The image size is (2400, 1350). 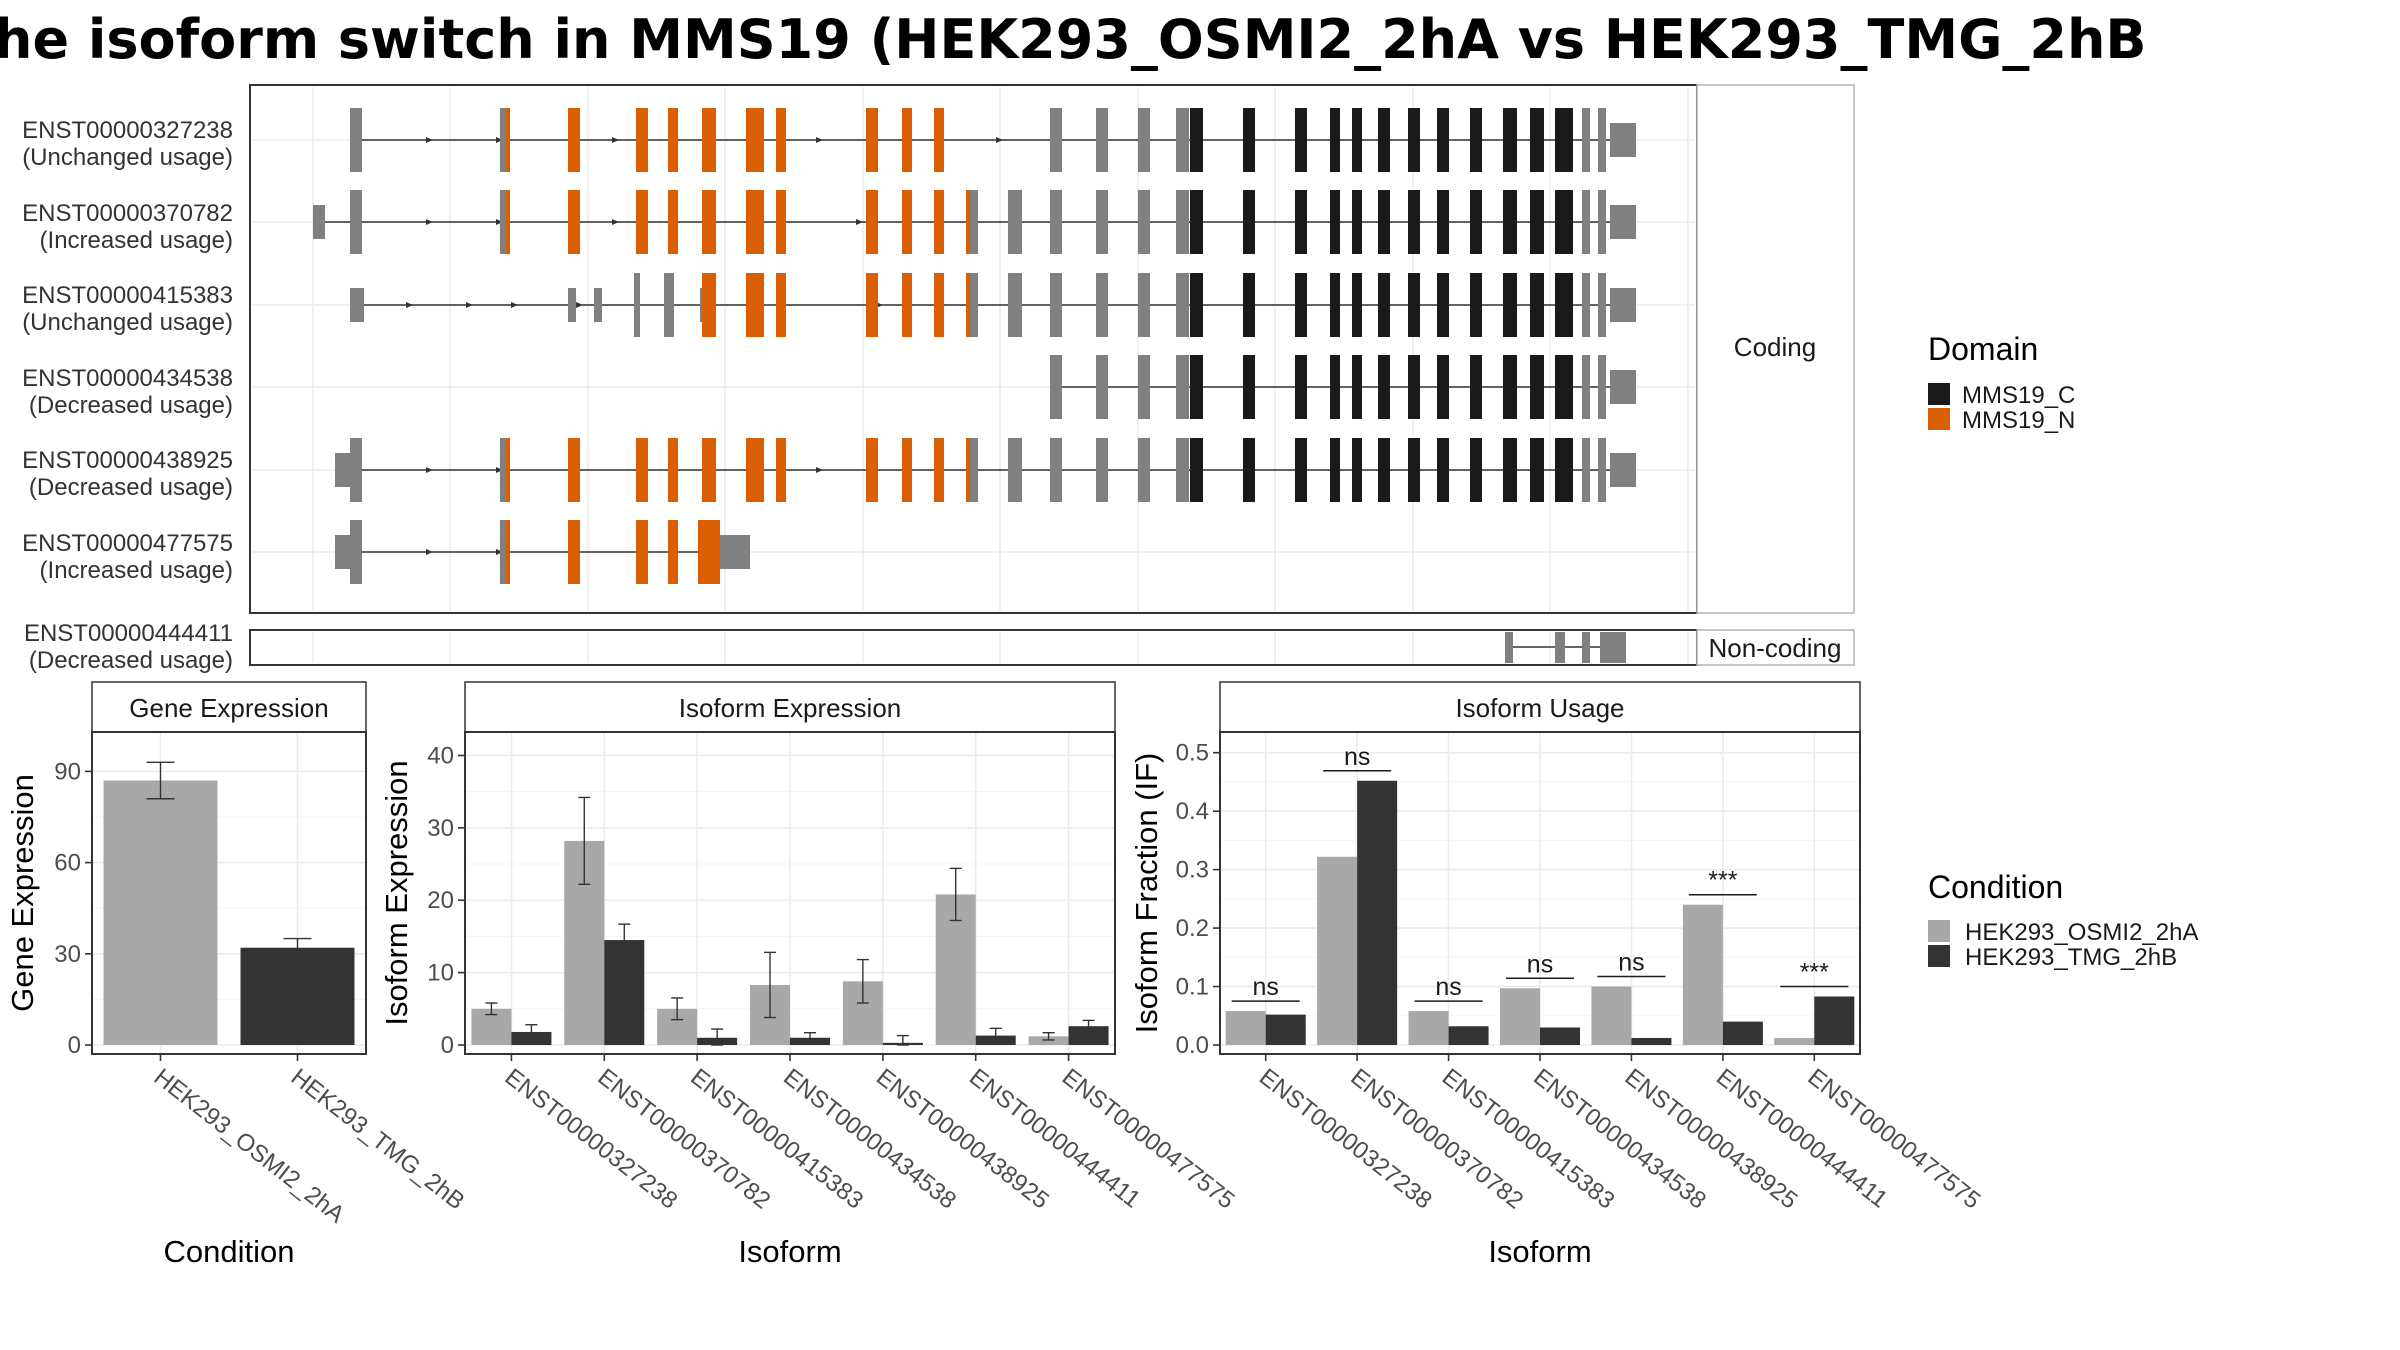 What do you see at coordinates (131, 487) in the screenshot?
I see `isoform-label-usage: (Decreased usage)` at bounding box center [131, 487].